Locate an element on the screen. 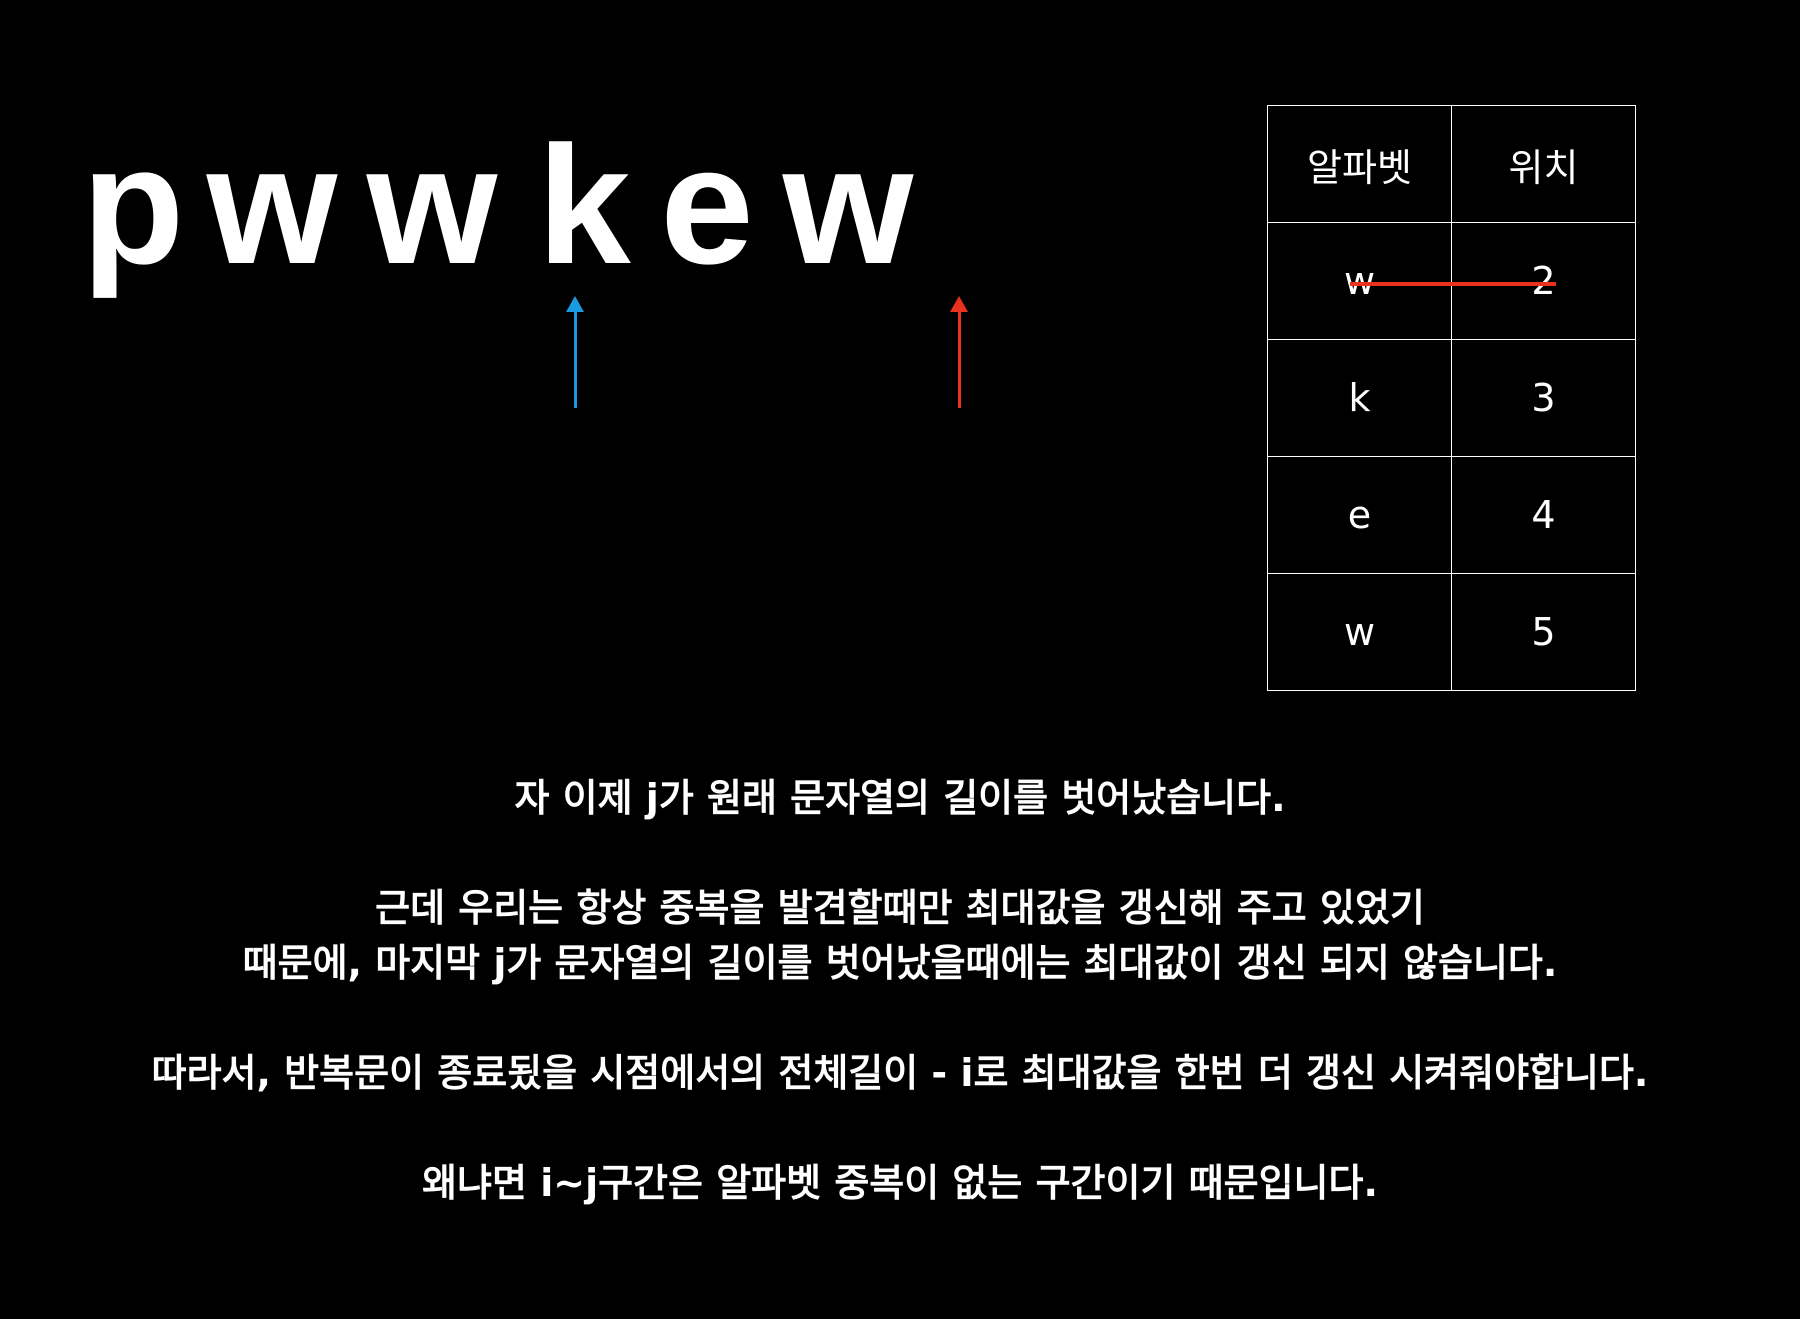  cell-position: 2 is located at coordinates (1543, 281).